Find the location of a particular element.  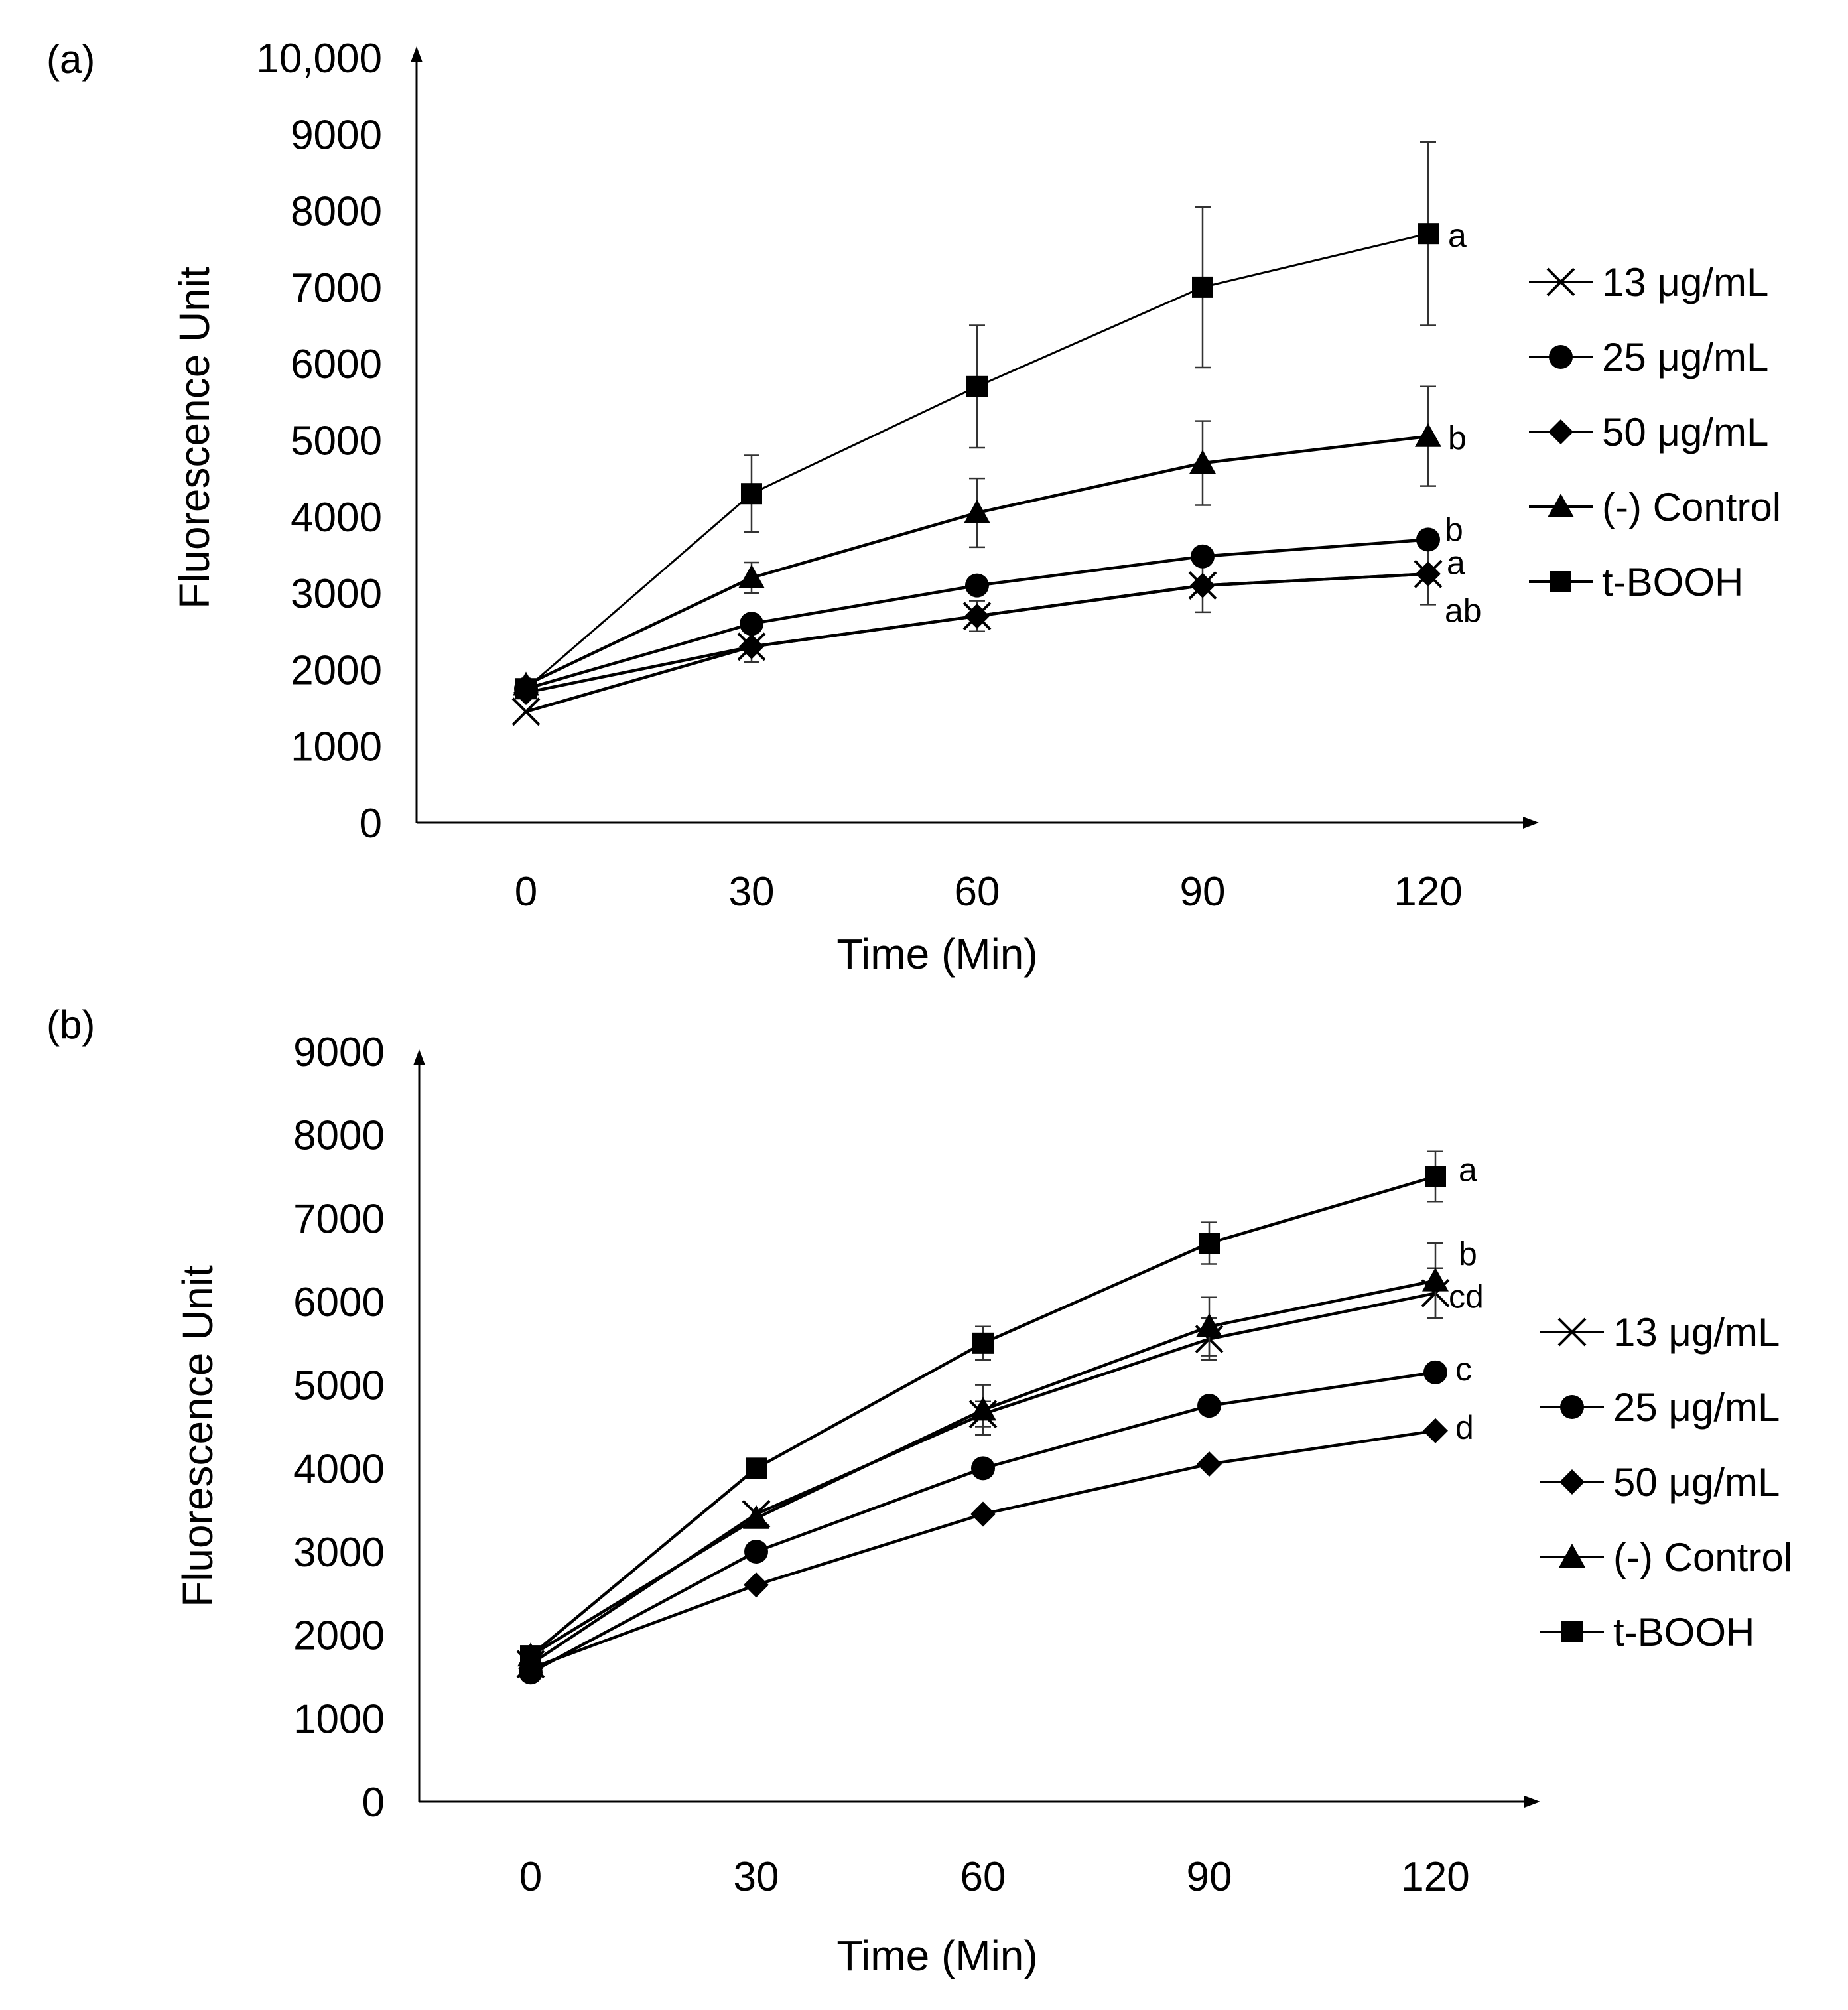

legend-item: (-) Control is located at coordinates (1655, 507).